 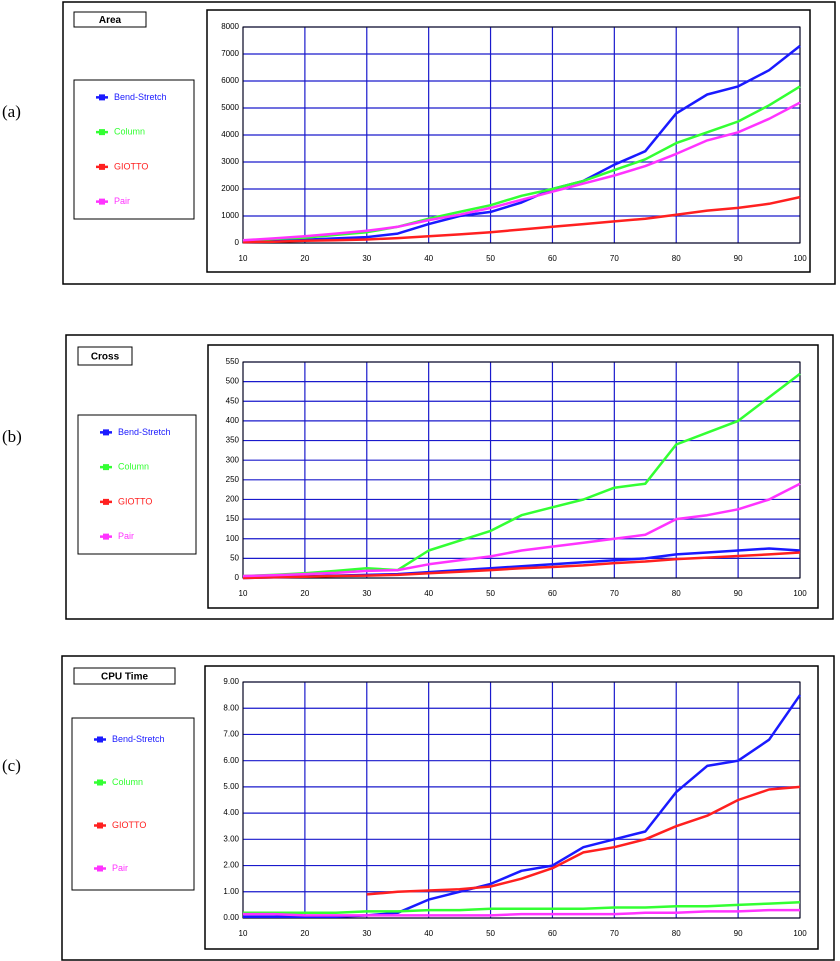 I want to click on y-tick-label: 3.00, so click(x=231, y=838).